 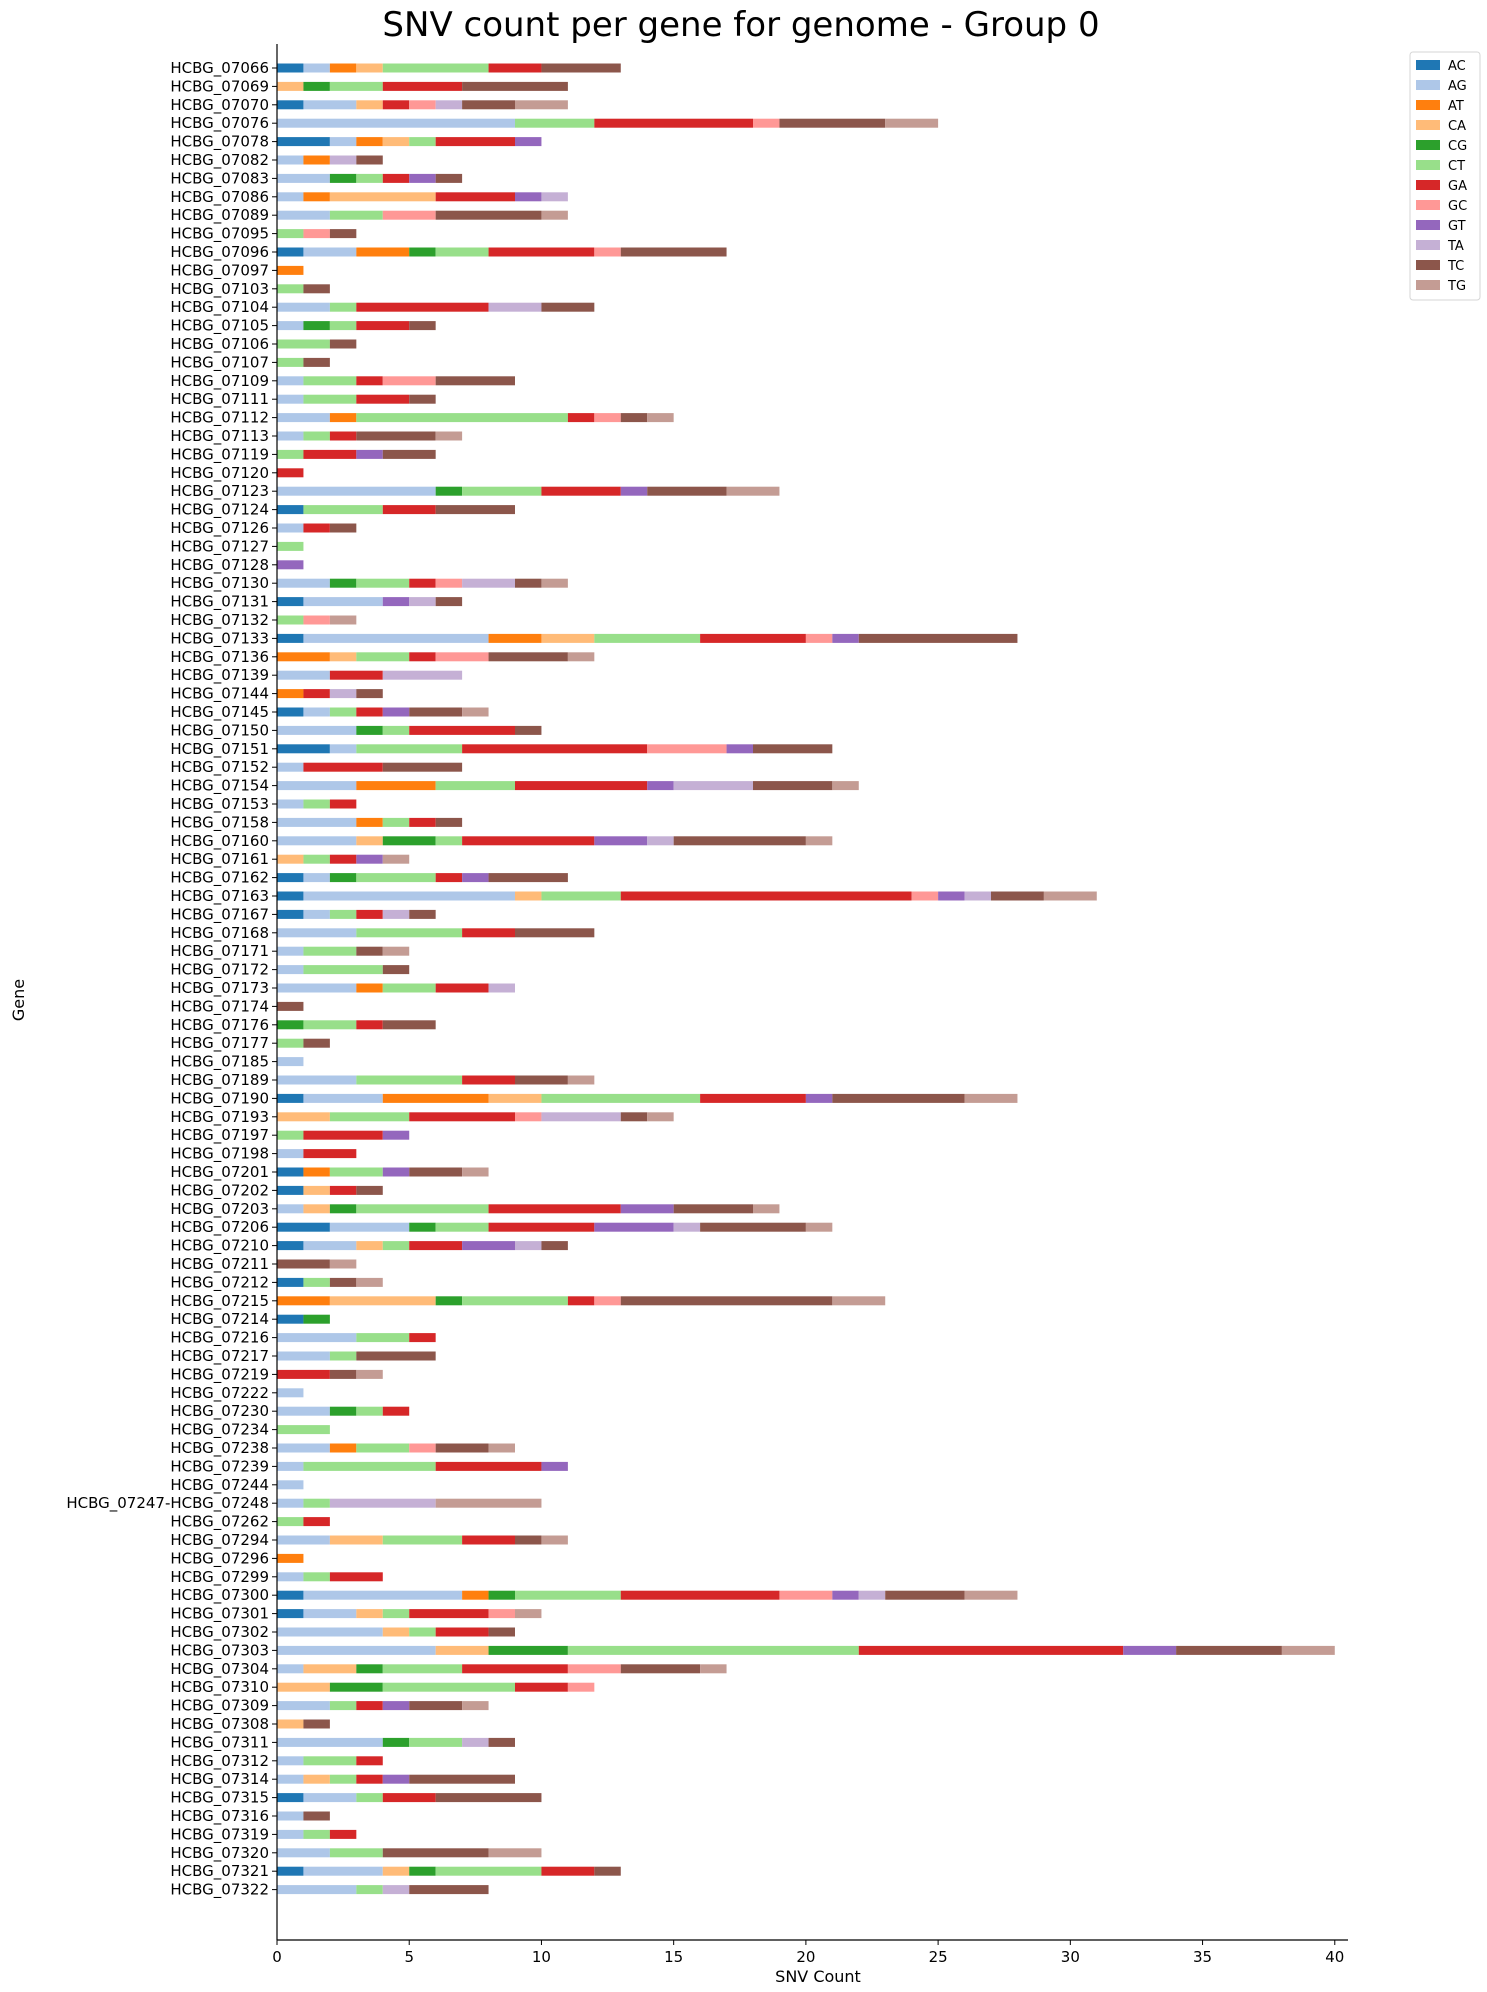 What do you see at coordinates (303, 178) in the screenshot?
I see `bar-HCBG_07083-AG` at bounding box center [303, 178].